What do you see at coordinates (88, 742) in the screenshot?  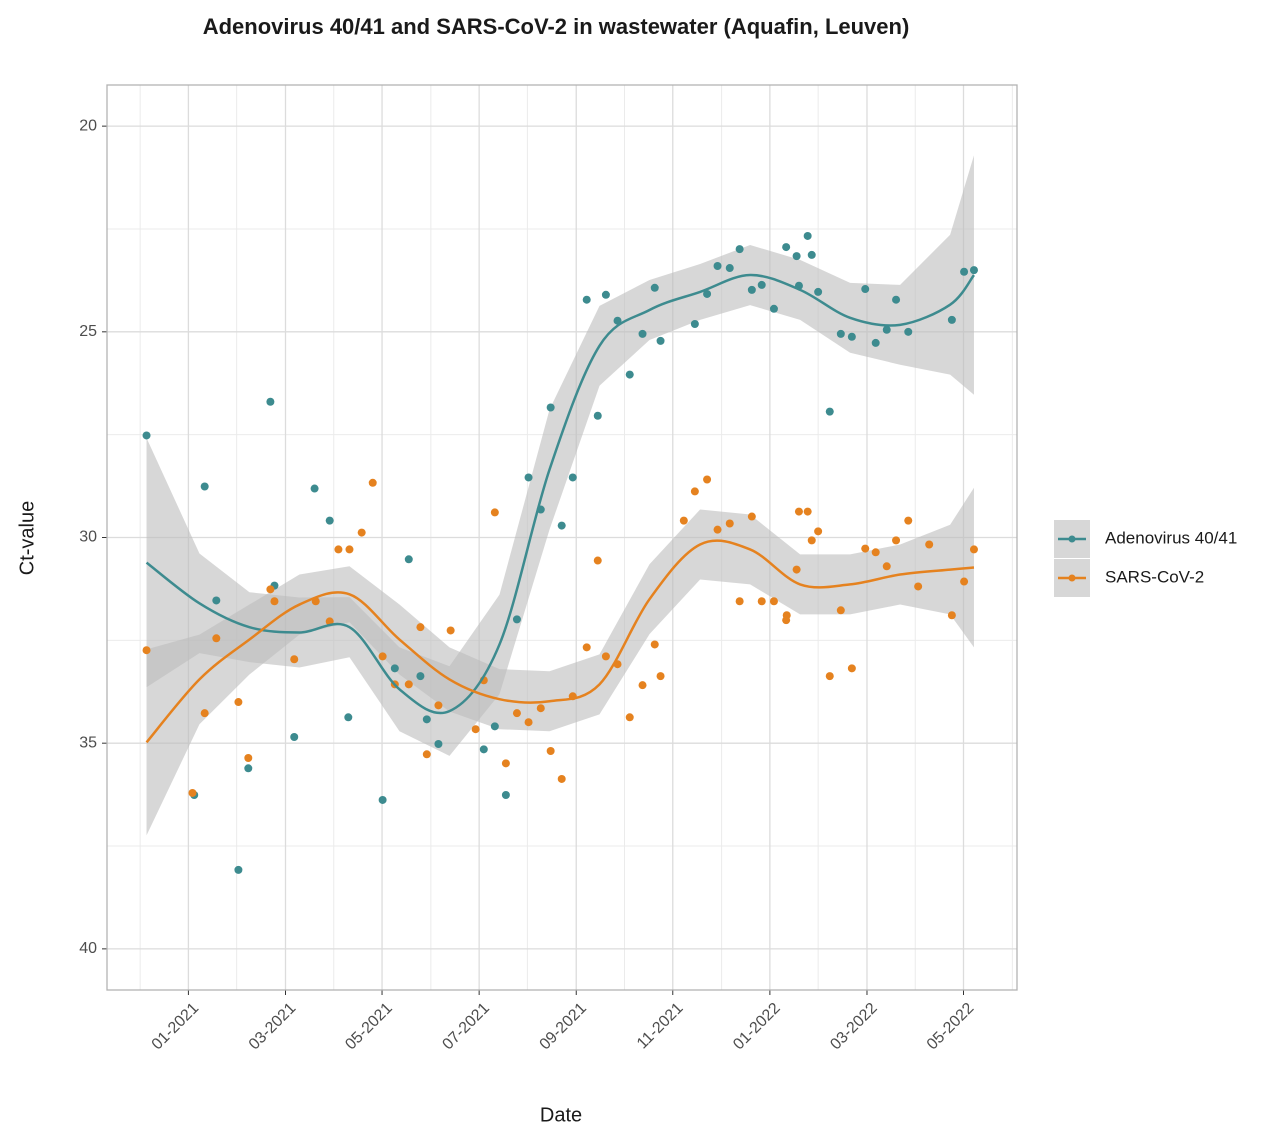 I see `y-tick-label: 35` at bounding box center [88, 742].